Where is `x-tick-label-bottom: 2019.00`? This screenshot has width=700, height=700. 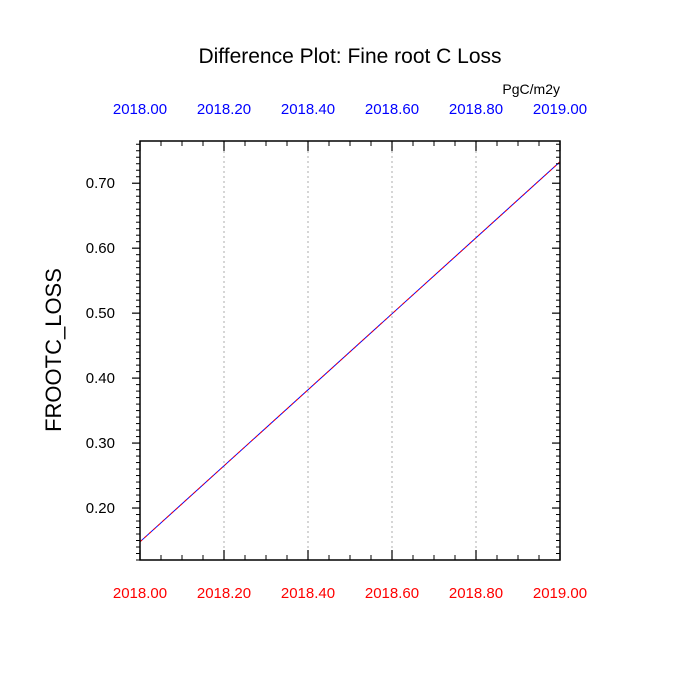 x-tick-label-bottom: 2019.00 is located at coordinates (560, 593).